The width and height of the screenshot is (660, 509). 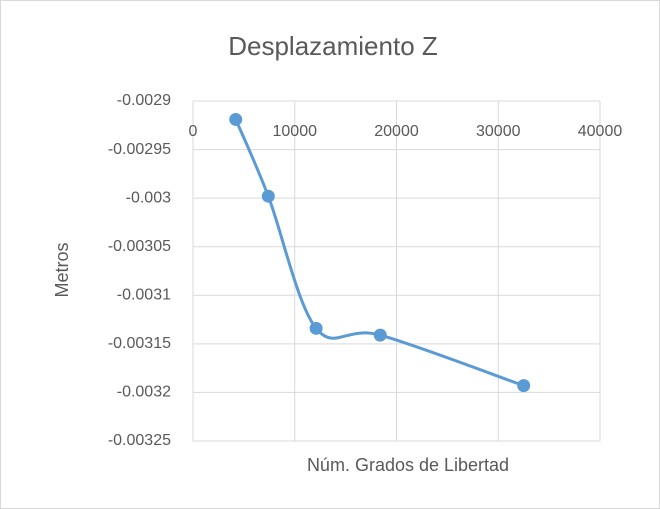 I want to click on y-tick-label: -0.003, so click(x=148, y=197).